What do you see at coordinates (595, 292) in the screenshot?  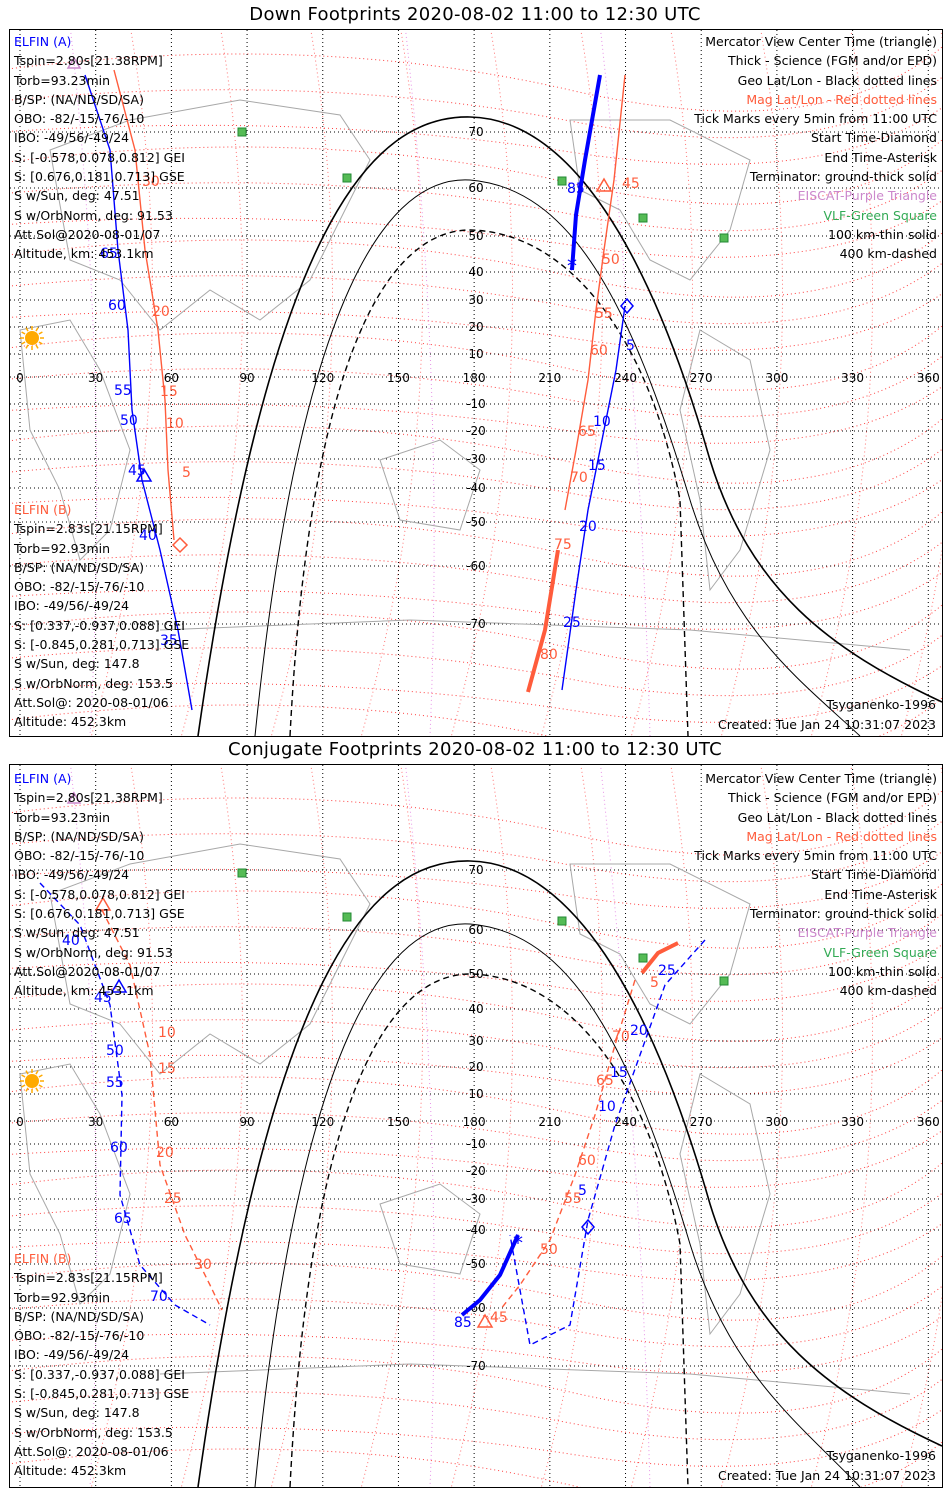 I see `elfin-b-track` at bounding box center [595, 292].